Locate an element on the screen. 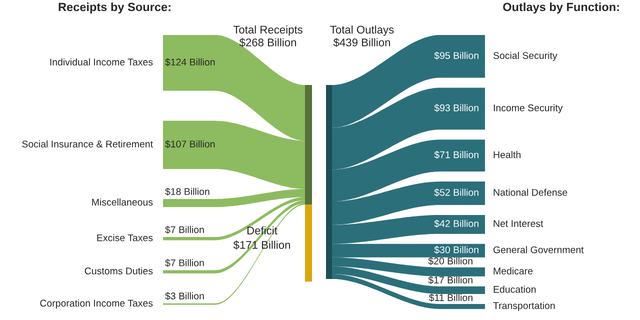 This screenshot has height=320, width=640. data-label: $17 Billion is located at coordinates (450, 280).